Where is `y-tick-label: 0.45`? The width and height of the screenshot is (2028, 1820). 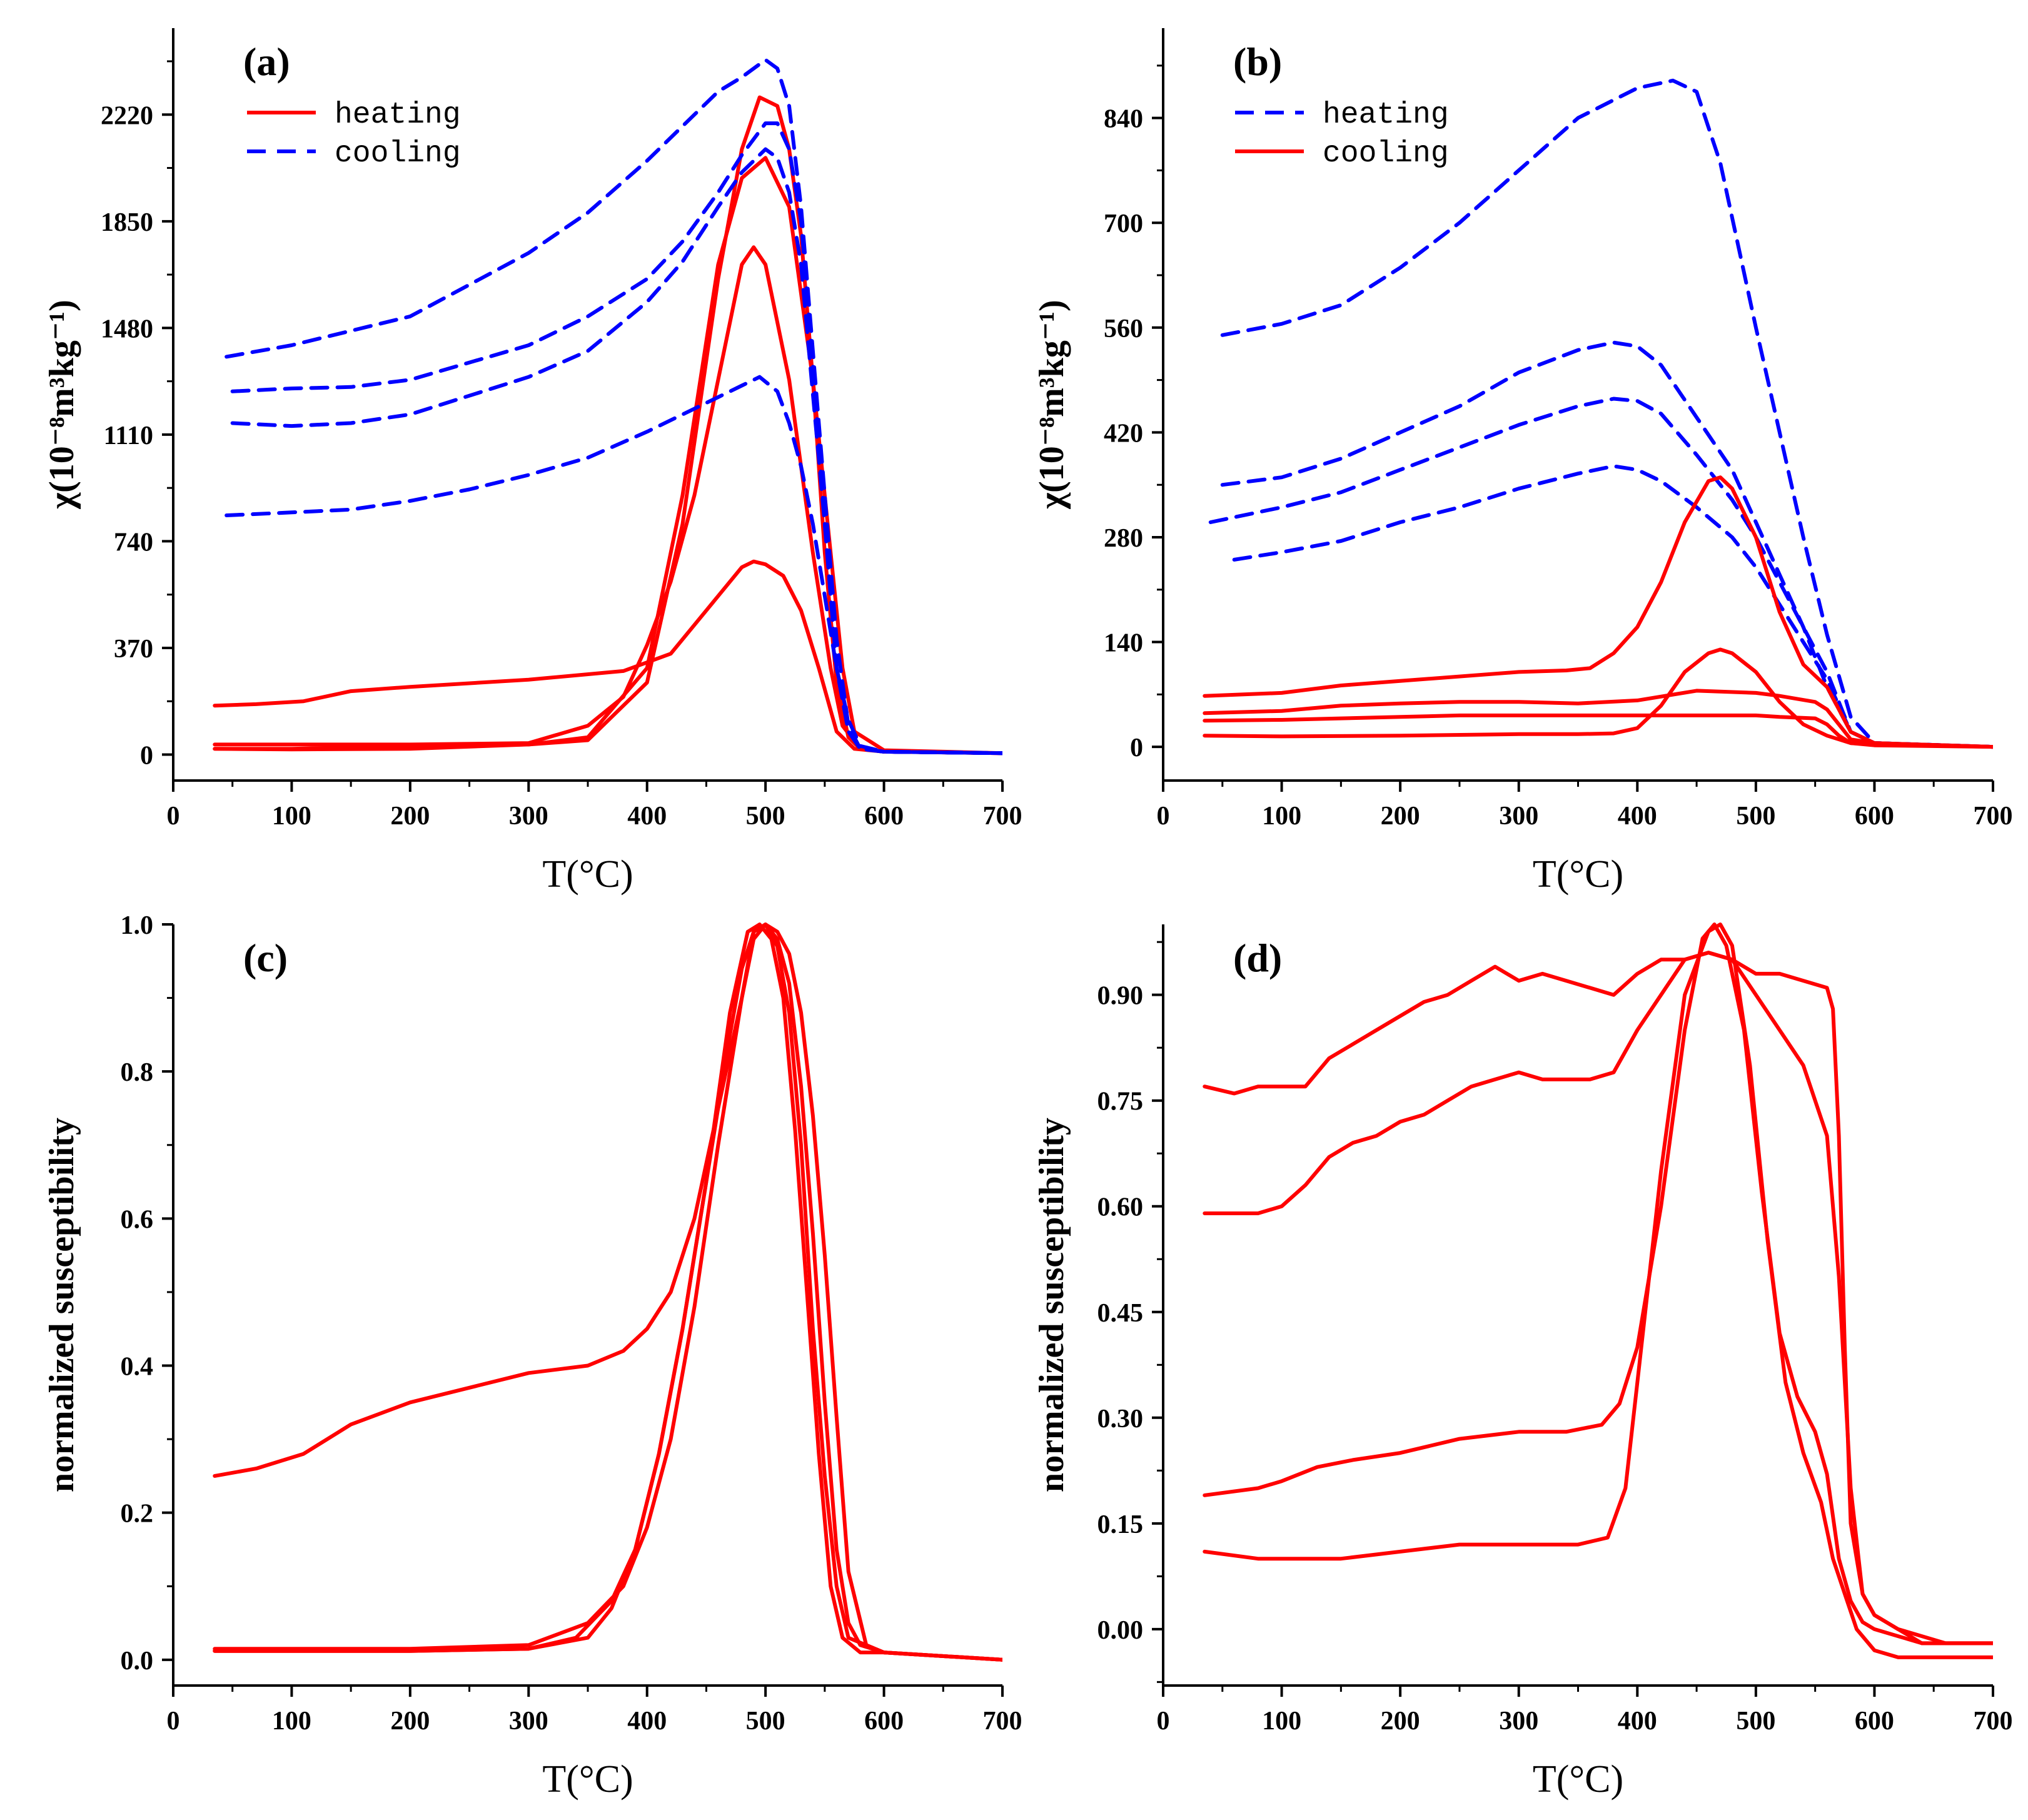 y-tick-label: 0.45 is located at coordinates (1120, 1313).